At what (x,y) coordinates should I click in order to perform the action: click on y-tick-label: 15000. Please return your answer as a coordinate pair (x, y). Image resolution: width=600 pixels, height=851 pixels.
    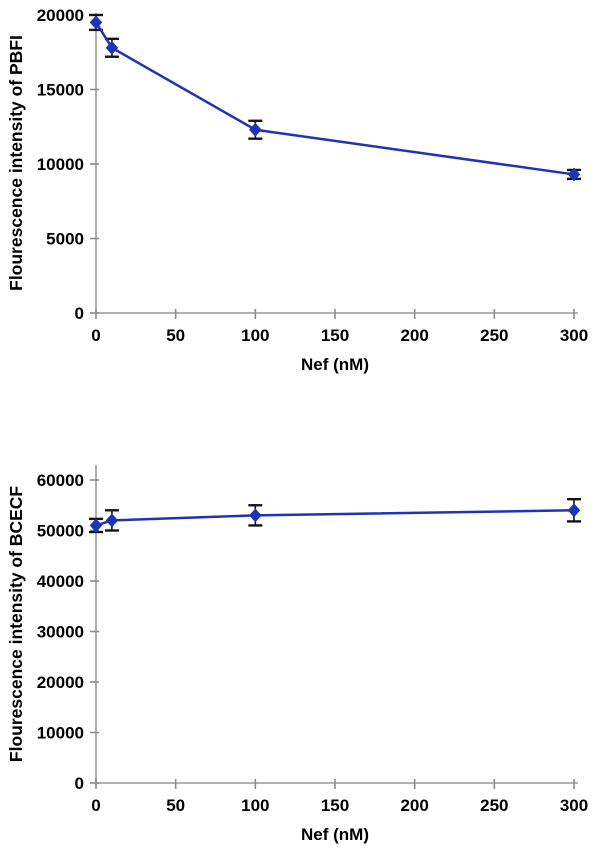
    Looking at the image, I should click on (60, 90).